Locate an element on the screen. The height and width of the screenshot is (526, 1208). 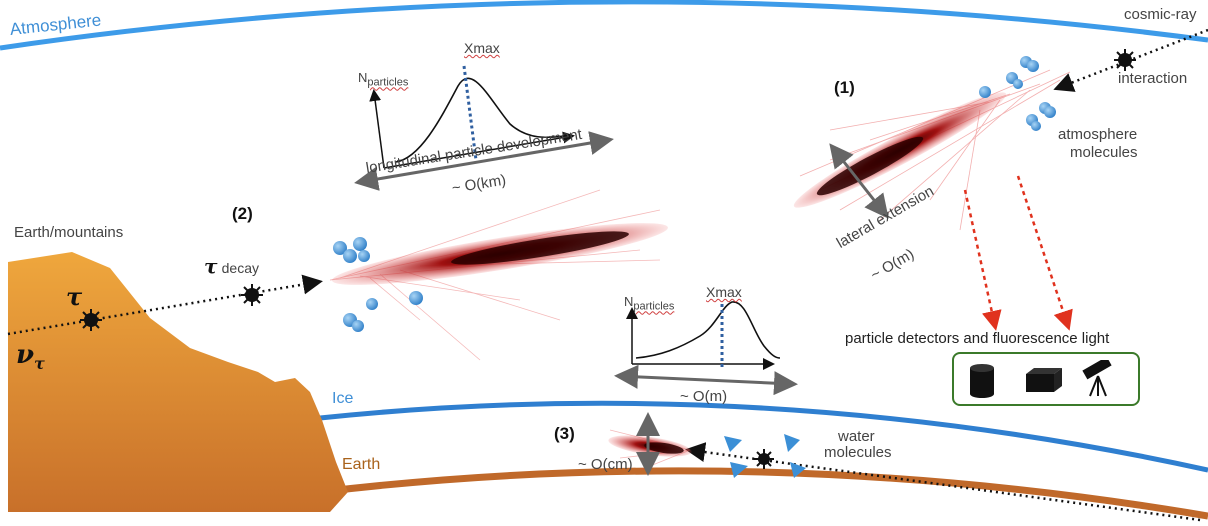
earth-mountains-label: Earth/mountains is located at coordinates (69, 232).